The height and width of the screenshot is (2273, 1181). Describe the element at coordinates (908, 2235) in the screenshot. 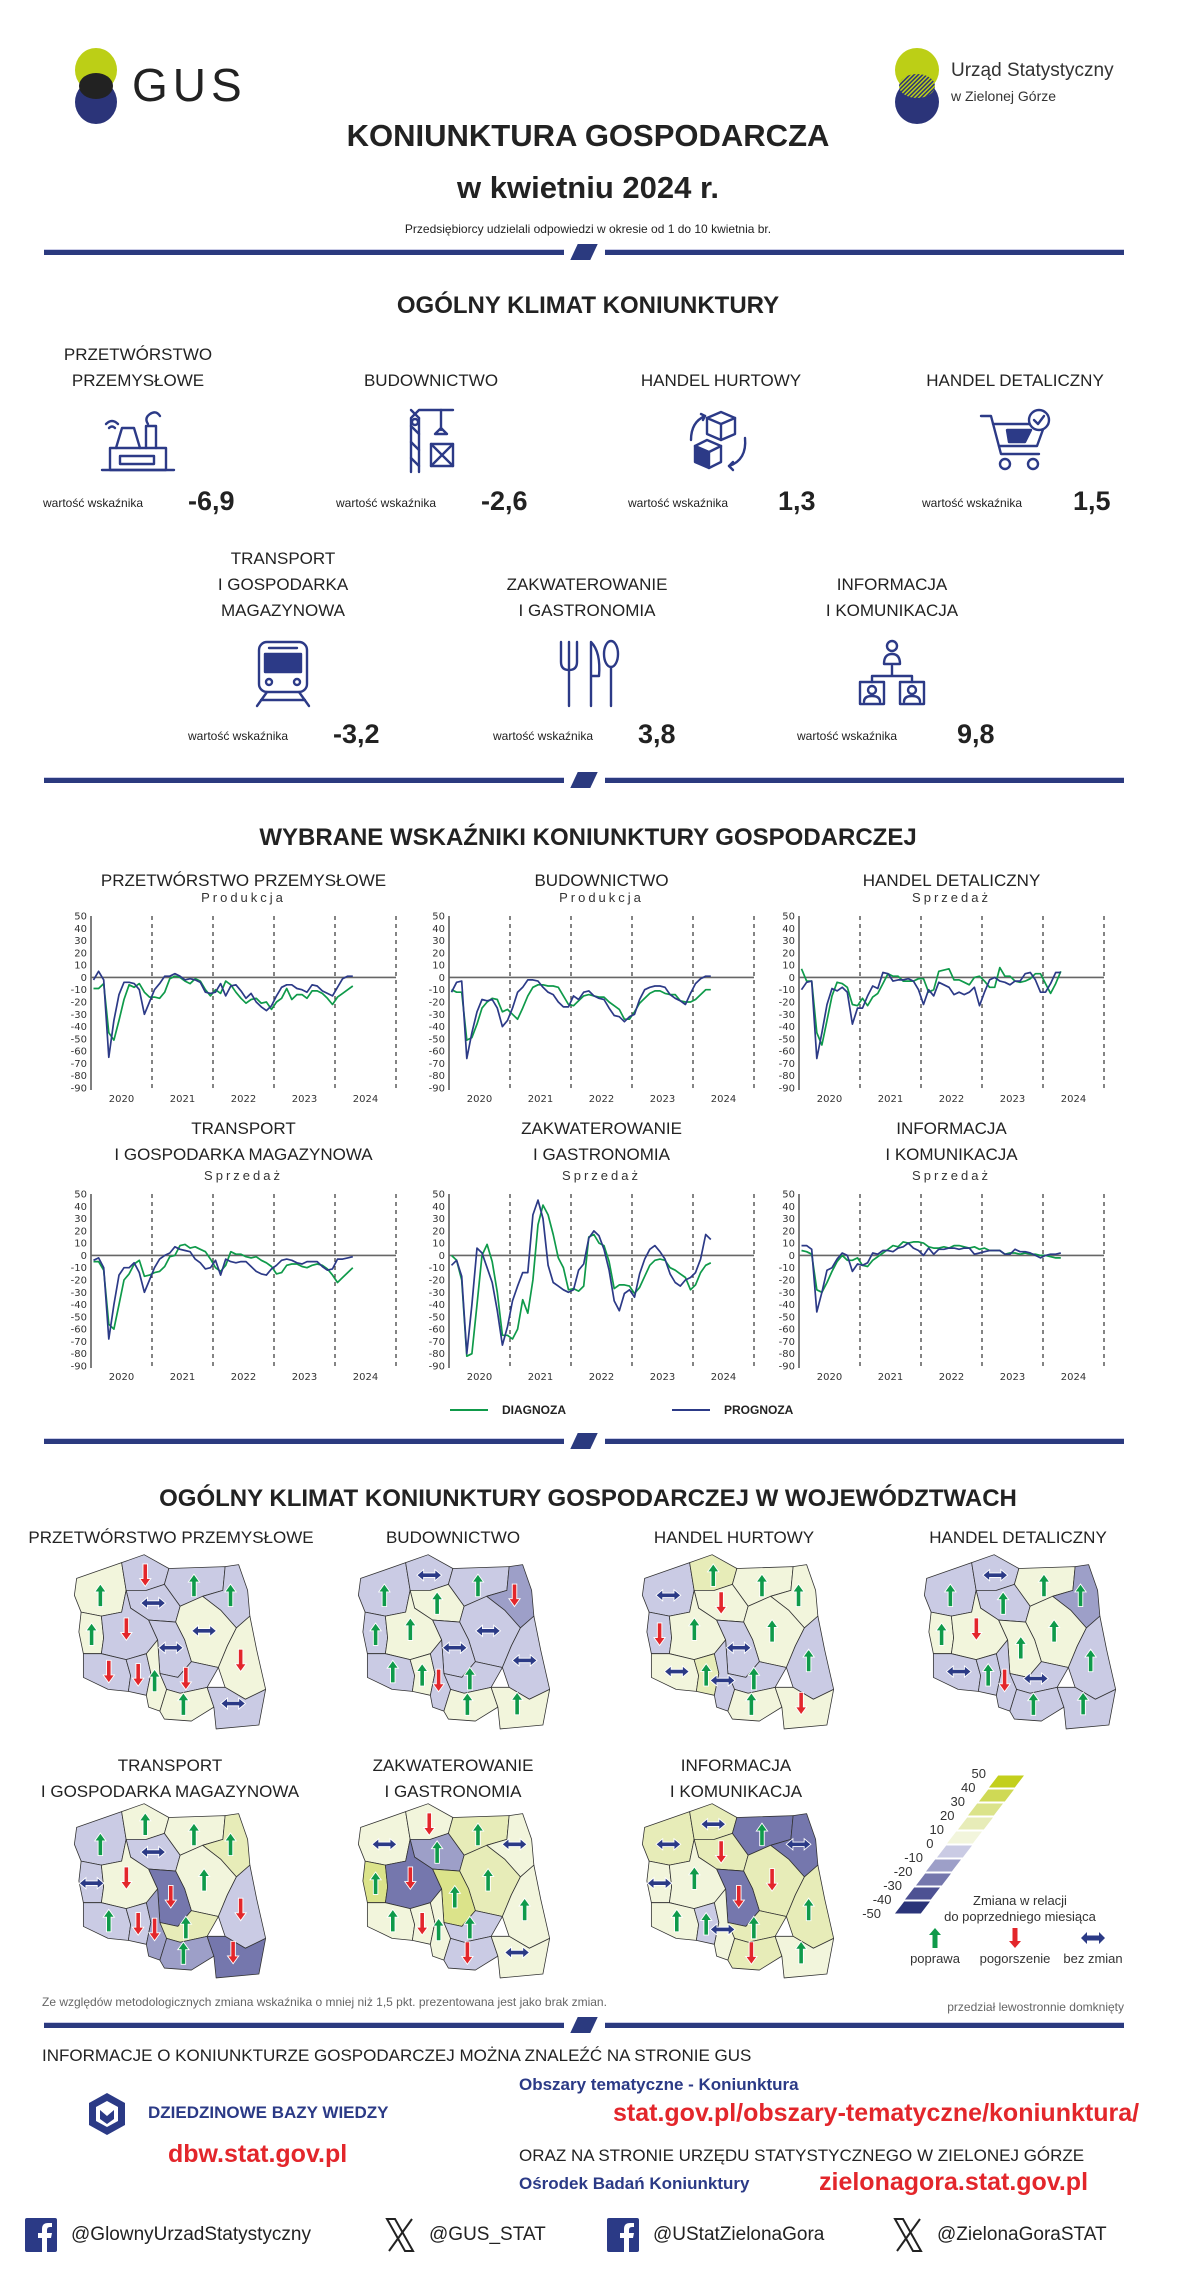

I see `x-icon` at that location.